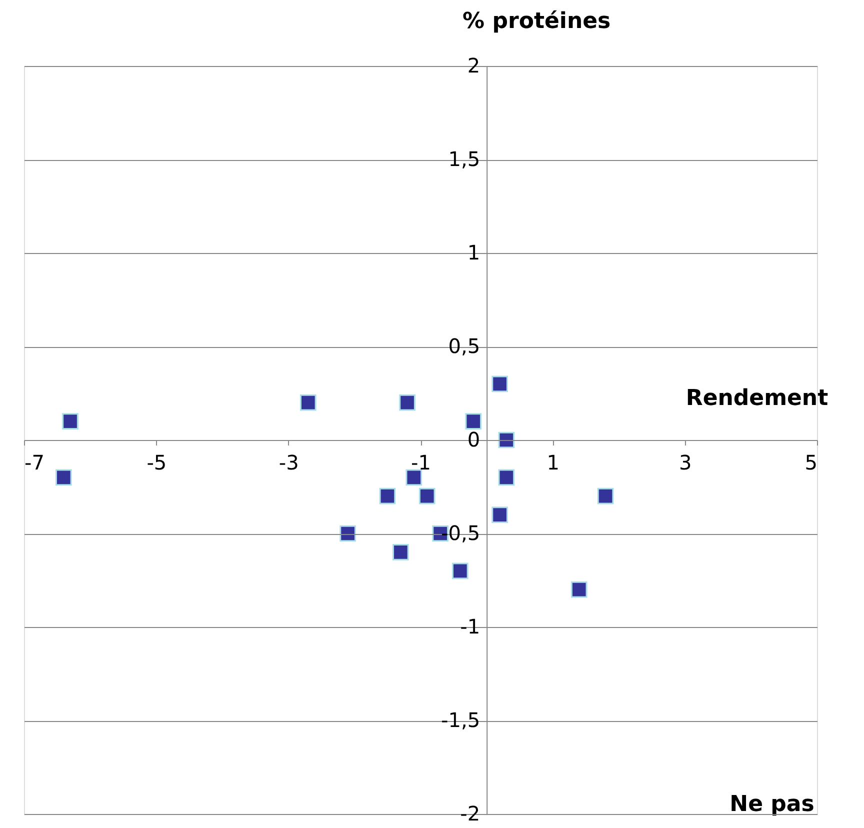  I want to click on x-tick-label: -3, so click(288, 462).